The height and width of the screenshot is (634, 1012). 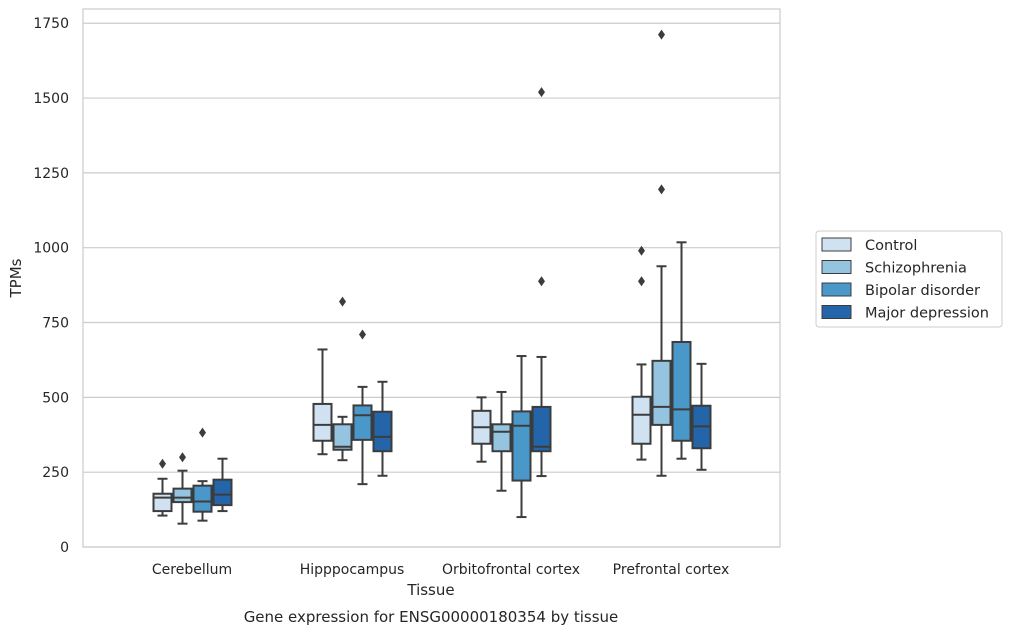 What do you see at coordinates (922, 291) in the screenshot?
I see `legend-label: Bipolar disorder` at bounding box center [922, 291].